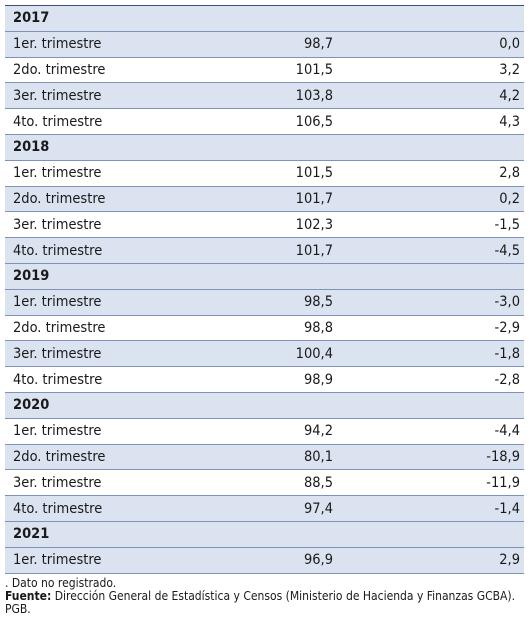 This screenshot has width=529, height=640. I want to click on year-label: 2021, so click(264, 534).